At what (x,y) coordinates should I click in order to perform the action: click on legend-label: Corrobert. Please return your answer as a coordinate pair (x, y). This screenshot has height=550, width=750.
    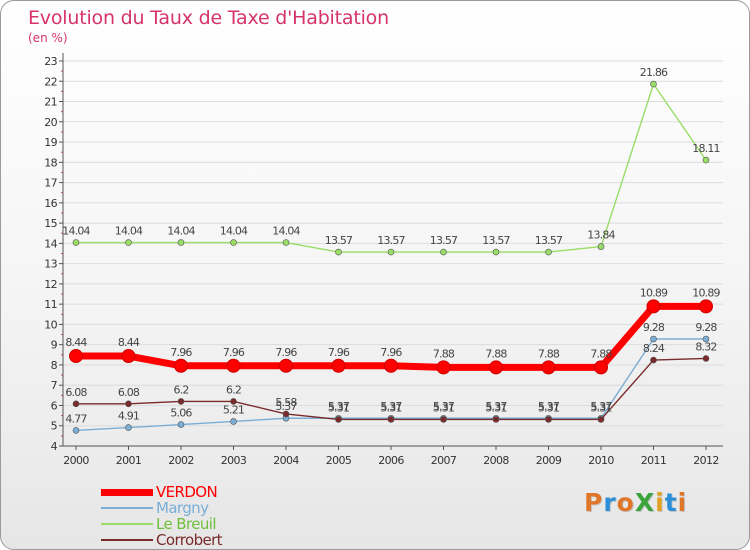
    Looking at the image, I should click on (189, 540).